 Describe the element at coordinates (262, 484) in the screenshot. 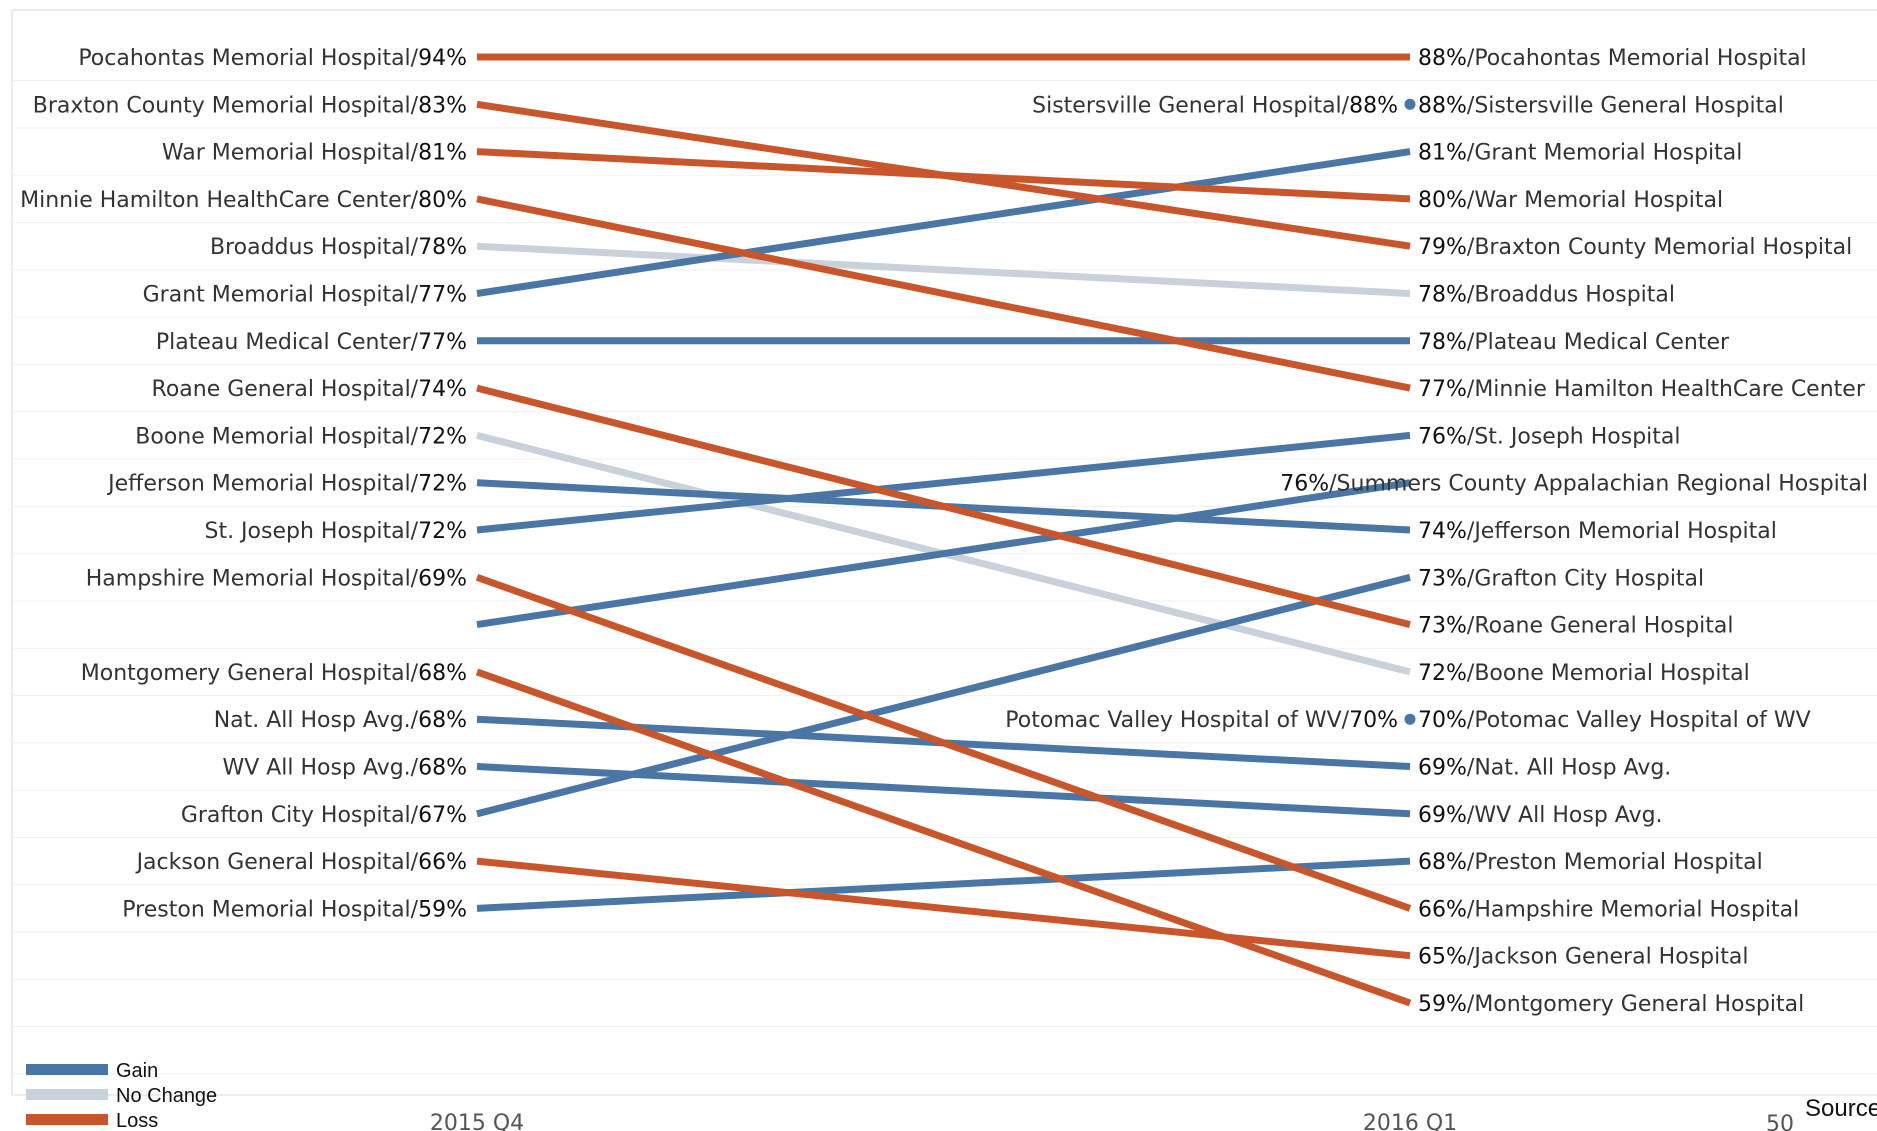

I see `left-label-name: Jefferson Memorial Hospital/` at that location.